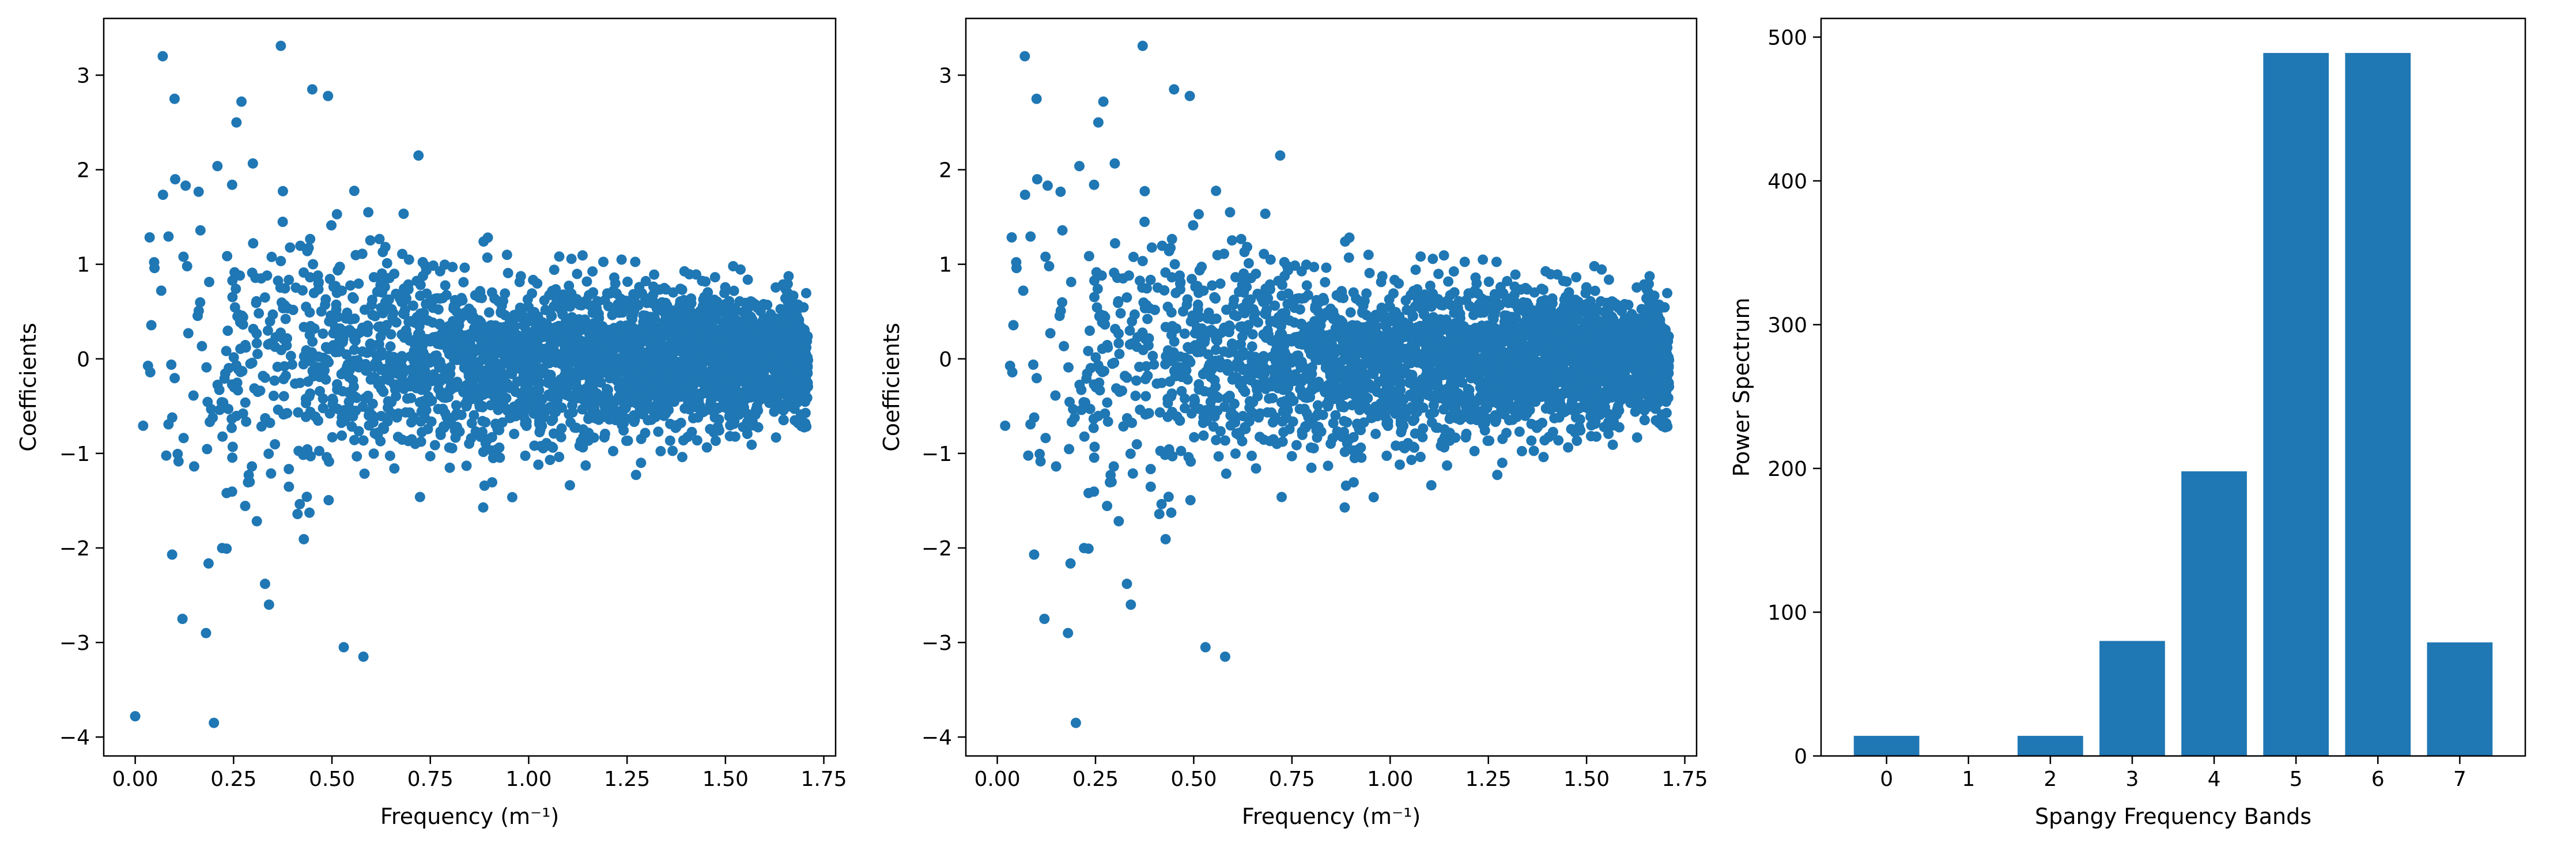  Describe the element at coordinates (75, 643) in the screenshot. I see `y-tick-label: −3` at that location.